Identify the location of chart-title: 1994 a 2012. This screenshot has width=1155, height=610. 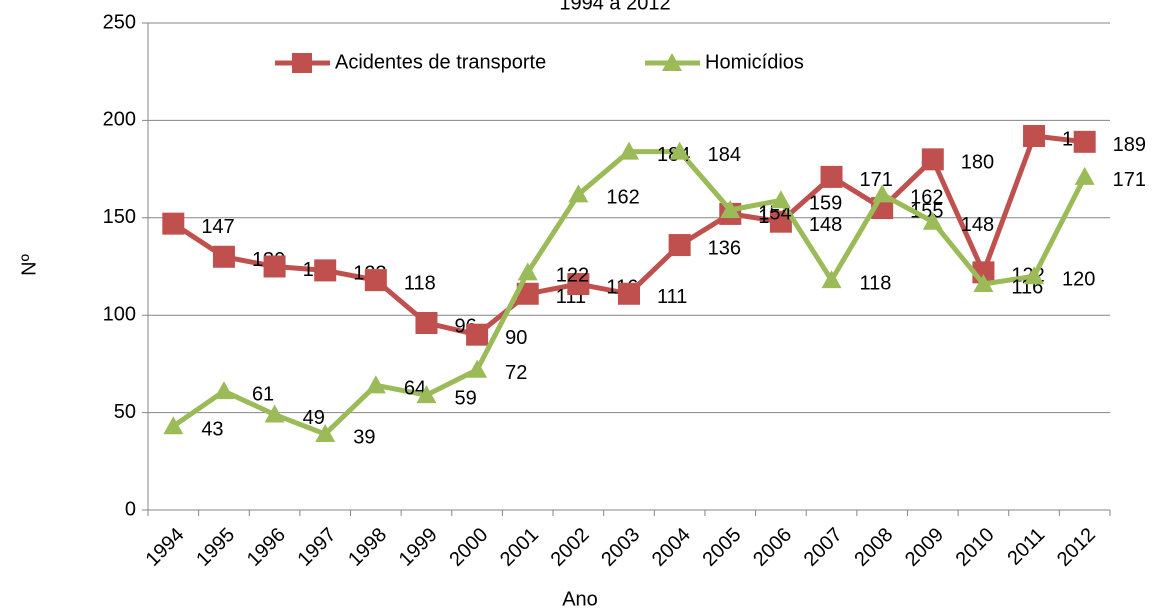
(614, 7).